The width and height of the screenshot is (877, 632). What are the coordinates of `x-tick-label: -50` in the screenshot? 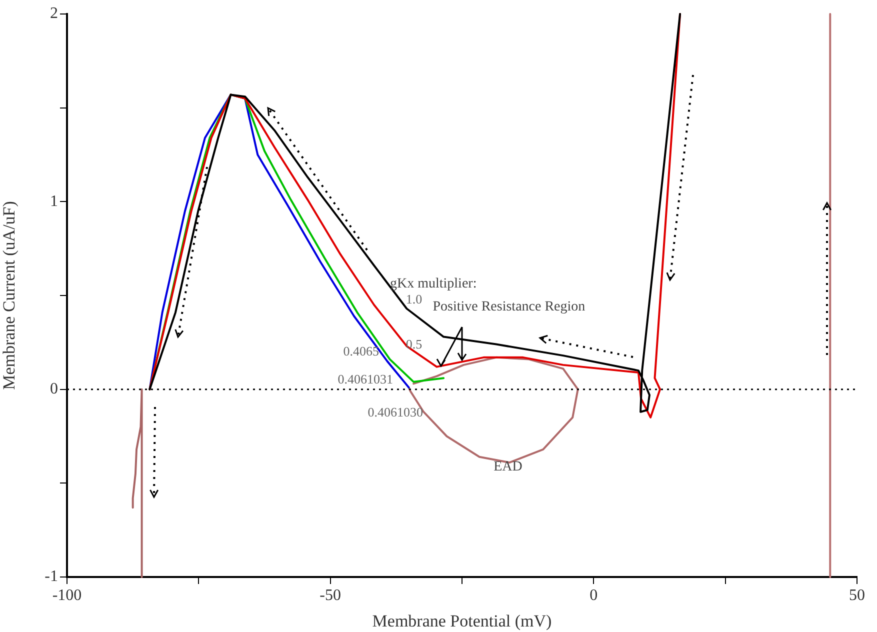 It's located at (330, 595).